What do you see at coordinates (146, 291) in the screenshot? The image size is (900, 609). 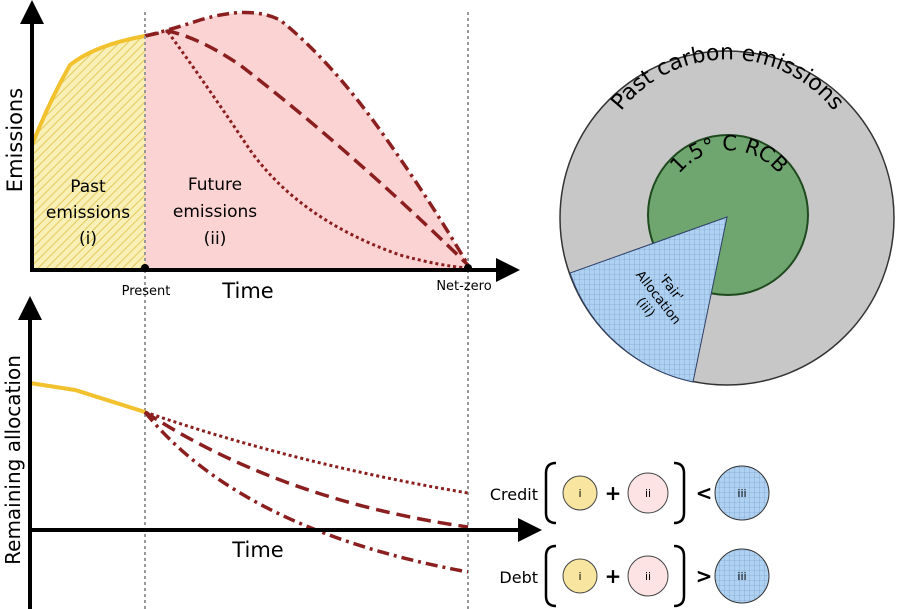 I see `present-label: Present` at bounding box center [146, 291].